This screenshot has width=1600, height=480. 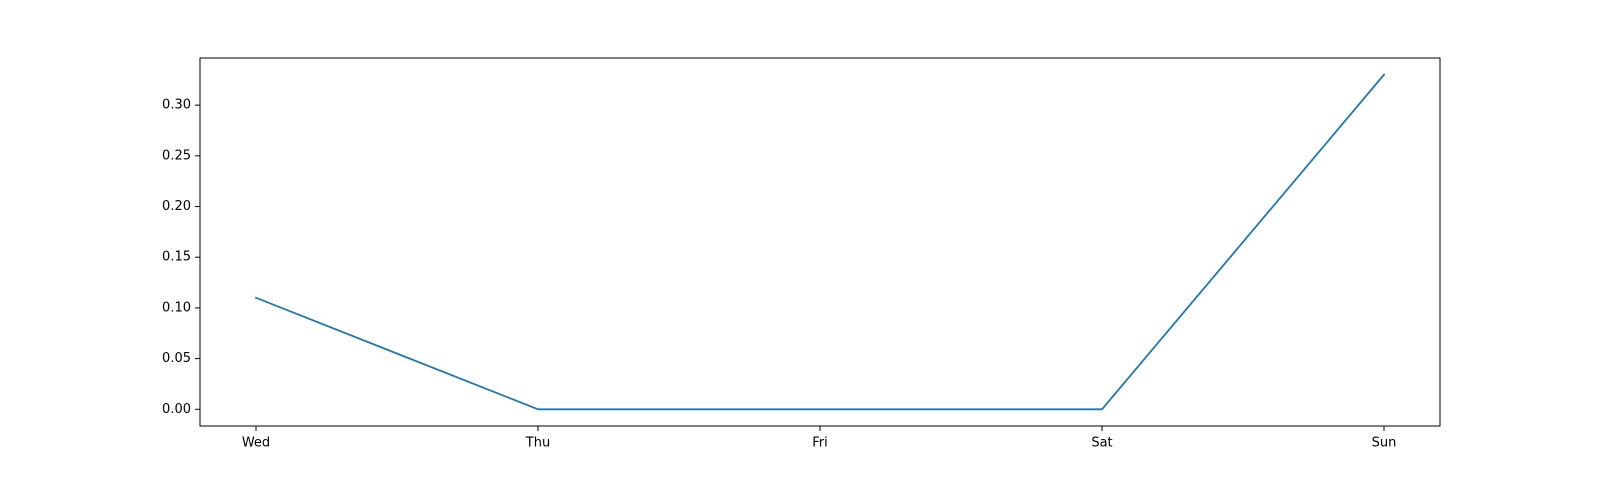 I want to click on x-tick-label: Fri, so click(x=820, y=443).